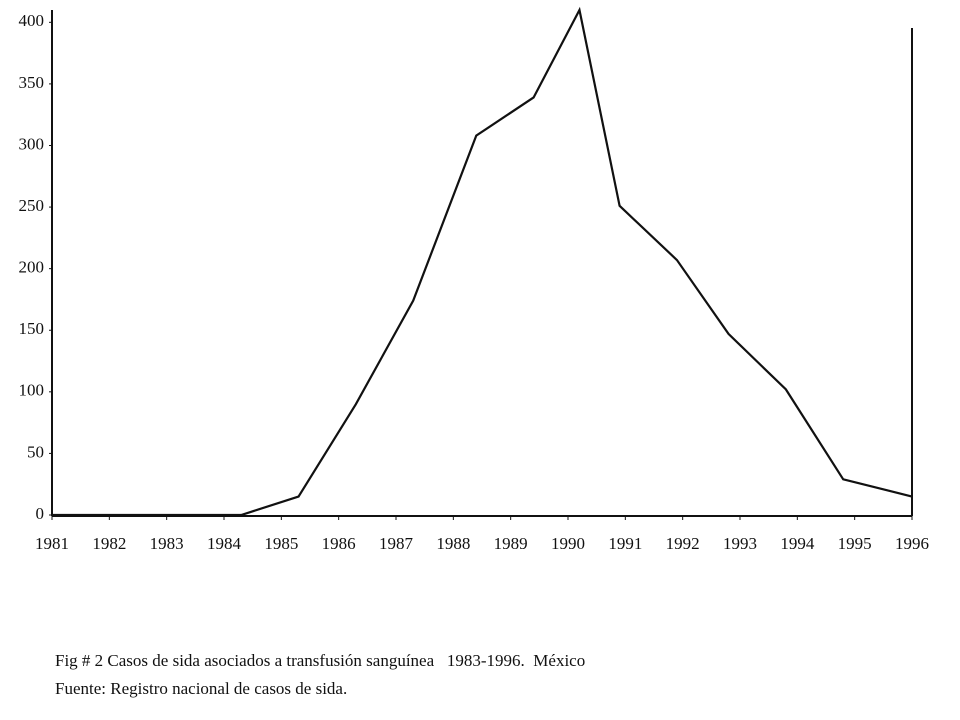 The width and height of the screenshot is (960, 720). What do you see at coordinates (32, 205) in the screenshot?
I see `y-tick-label: 250` at bounding box center [32, 205].